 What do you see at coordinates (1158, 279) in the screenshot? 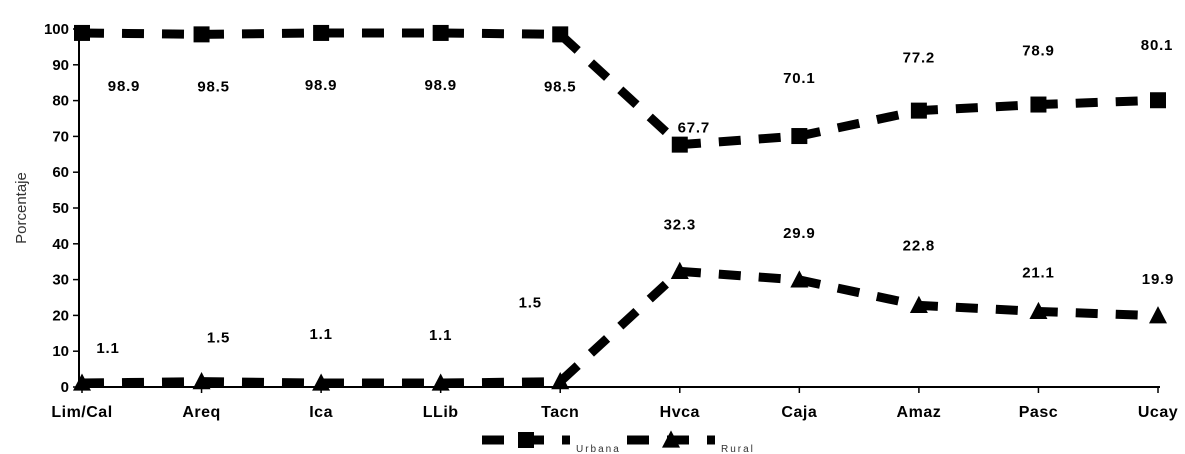
I see `data-label-rural: 19.9` at bounding box center [1158, 279].